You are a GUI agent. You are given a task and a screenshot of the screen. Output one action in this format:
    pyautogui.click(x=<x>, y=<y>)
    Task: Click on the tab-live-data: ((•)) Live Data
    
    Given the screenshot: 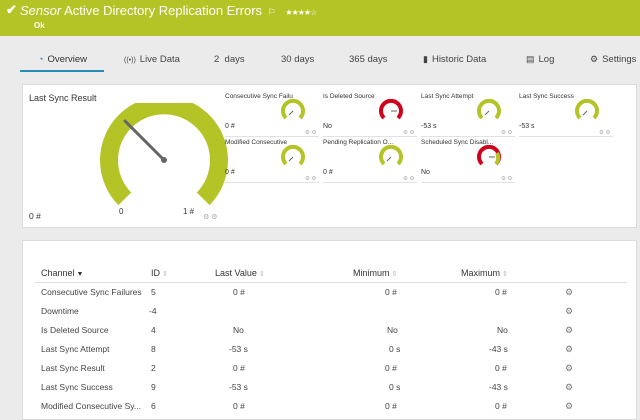 What is the action you would take?
    pyautogui.click(x=152, y=59)
    